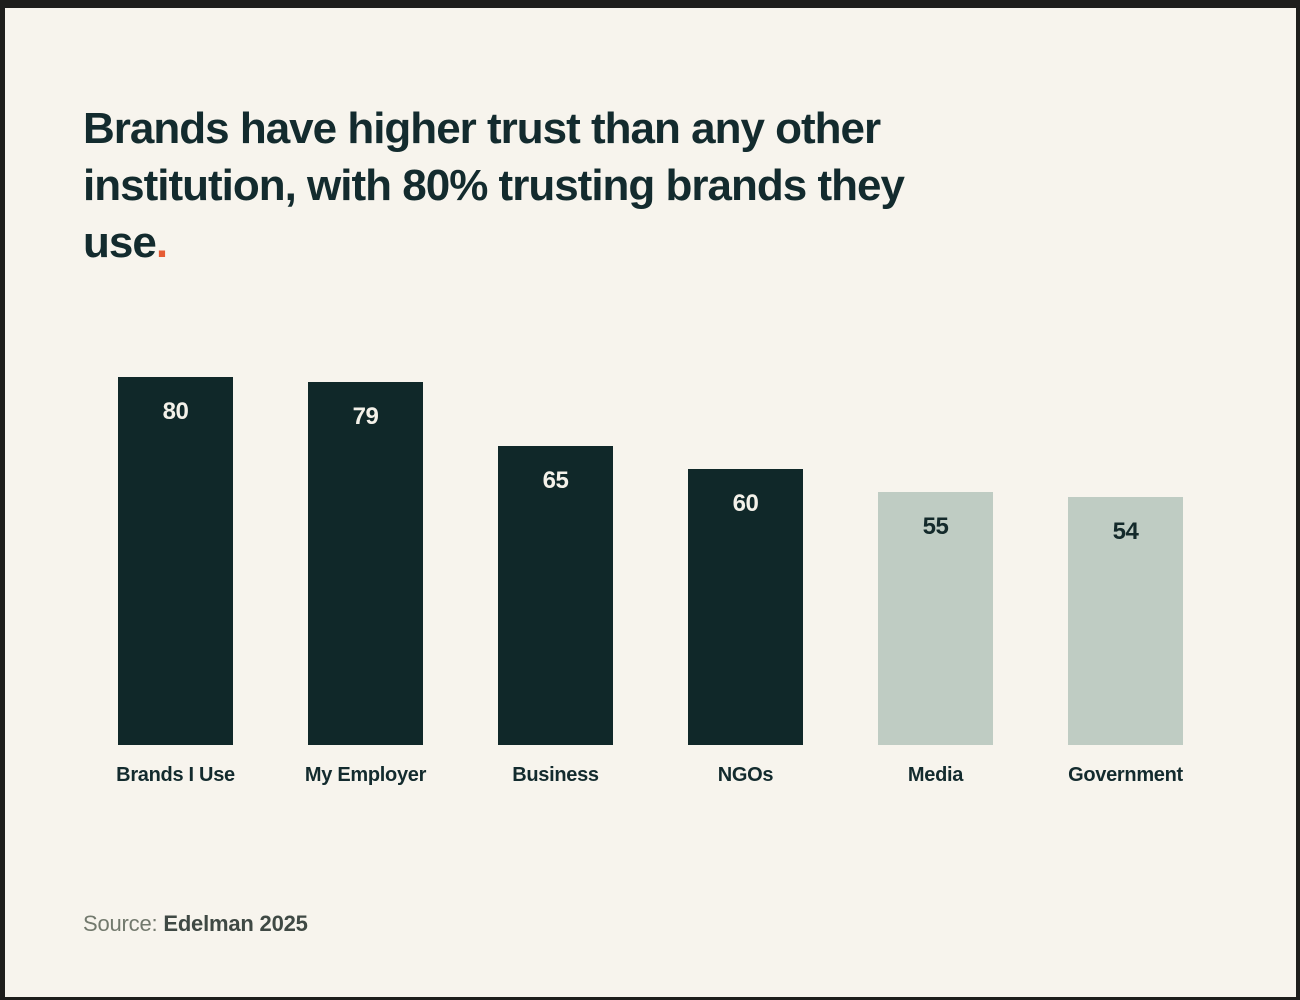 This screenshot has width=1300, height=1000. I want to click on bar-area: 60, so click(745, 561).